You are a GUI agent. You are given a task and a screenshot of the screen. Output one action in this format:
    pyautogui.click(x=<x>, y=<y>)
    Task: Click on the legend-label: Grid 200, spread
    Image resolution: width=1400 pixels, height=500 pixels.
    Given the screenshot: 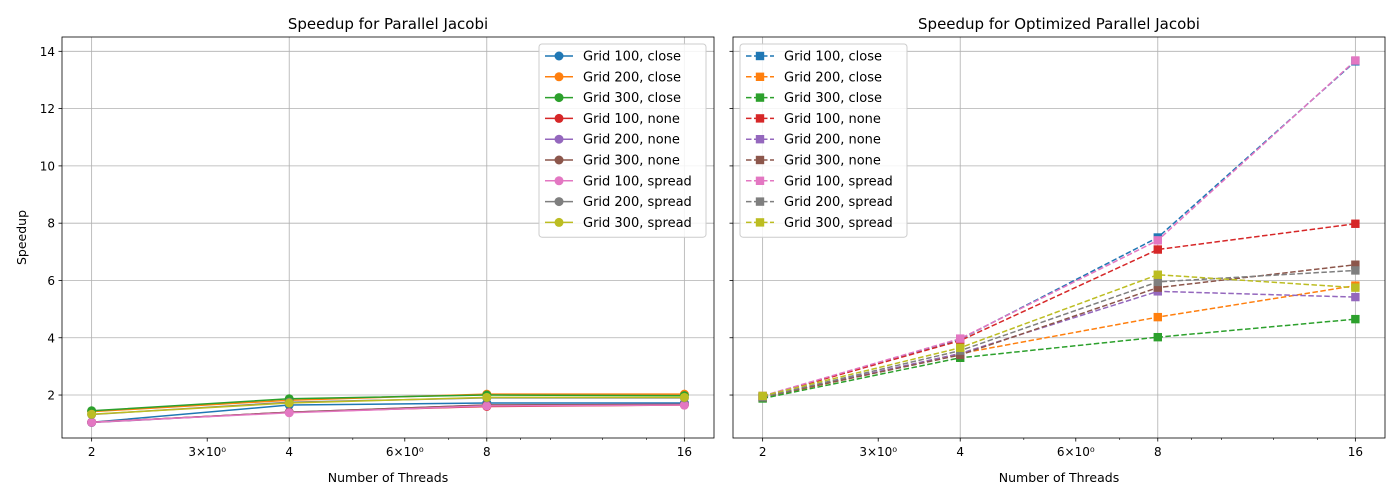 What is the action you would take?
    pyautogui.click(x=637, y=202)
    